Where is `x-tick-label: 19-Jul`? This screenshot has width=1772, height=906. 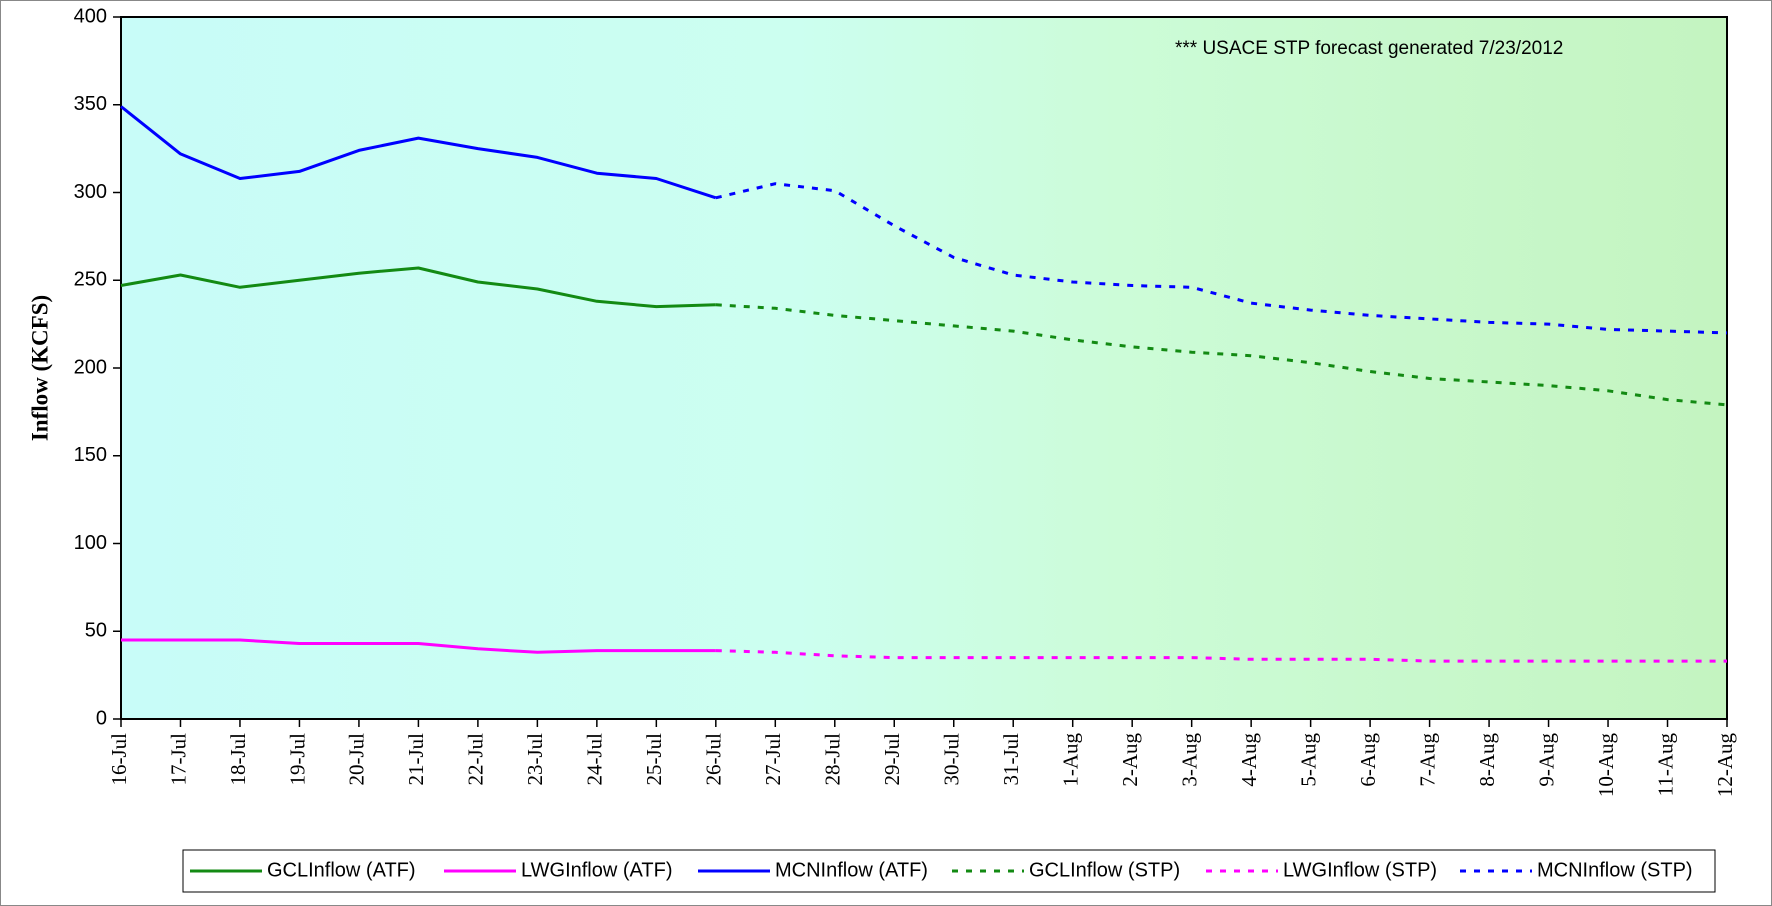
x-tick-label: 19-Jul is located at coordinates (297, 759).